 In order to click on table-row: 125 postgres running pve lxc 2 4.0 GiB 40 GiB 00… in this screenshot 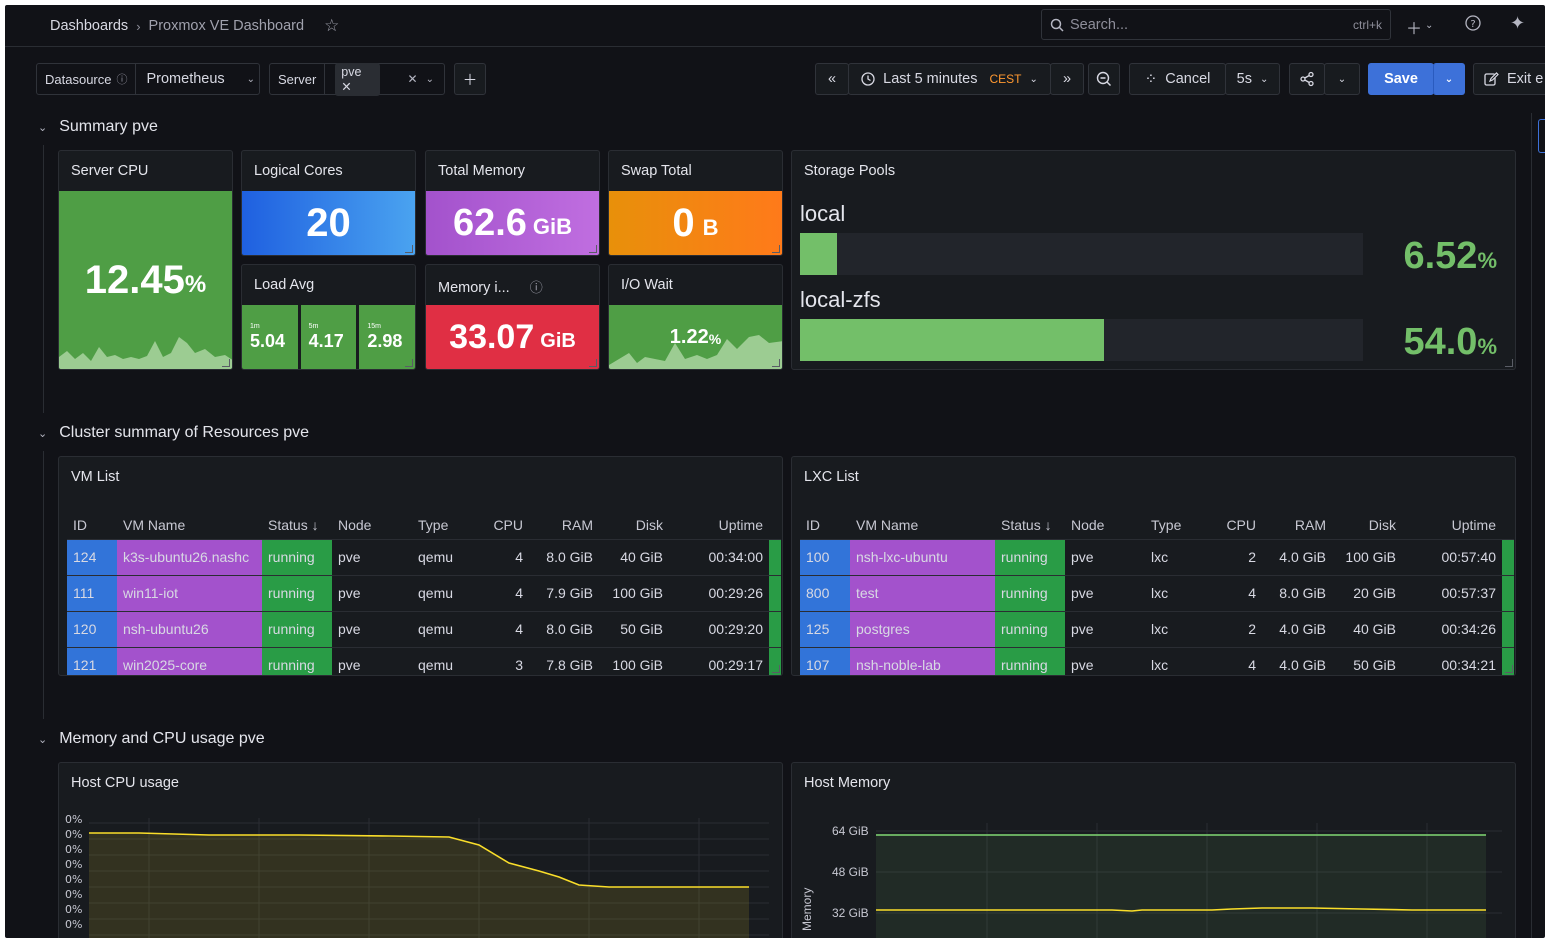, I will do `click(1157, 629)`.